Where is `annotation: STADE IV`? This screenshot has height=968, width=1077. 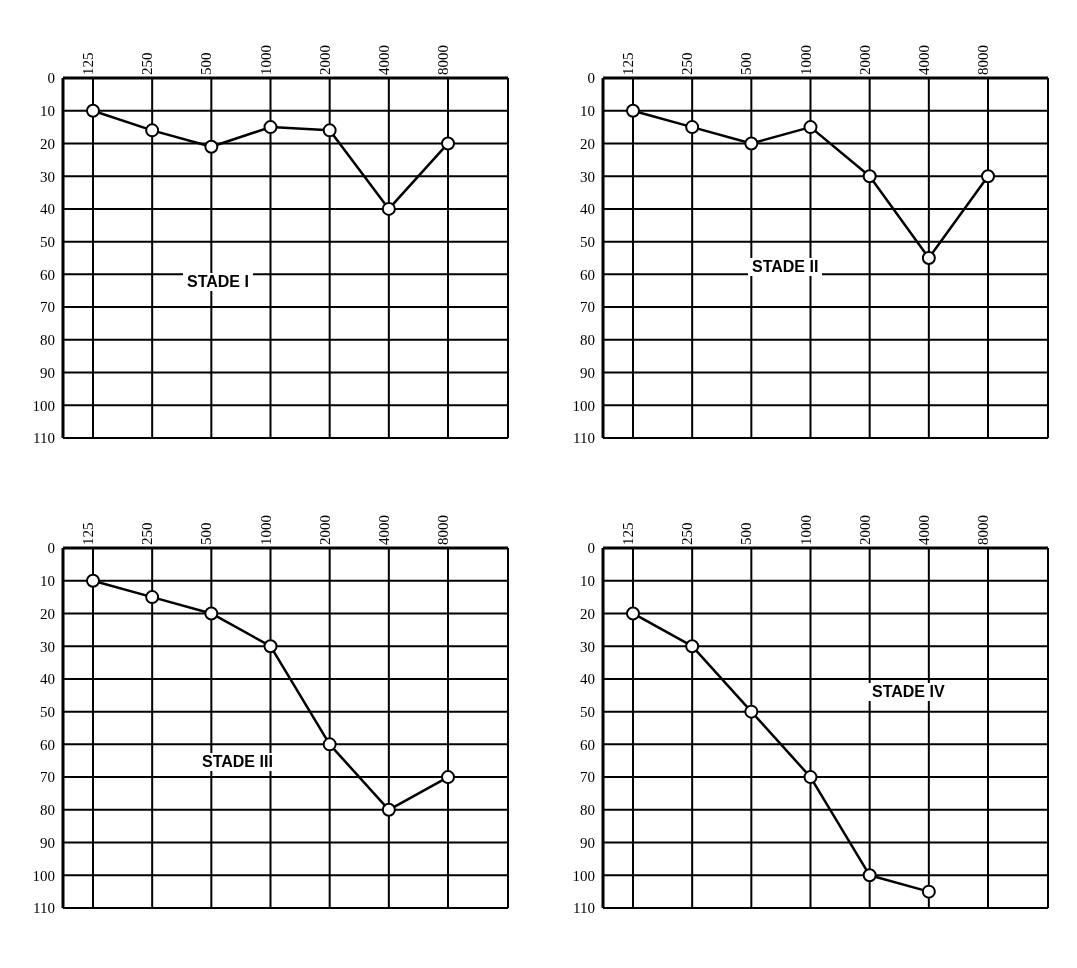 annotation: STADE IV is located at coordinates (908, 692).